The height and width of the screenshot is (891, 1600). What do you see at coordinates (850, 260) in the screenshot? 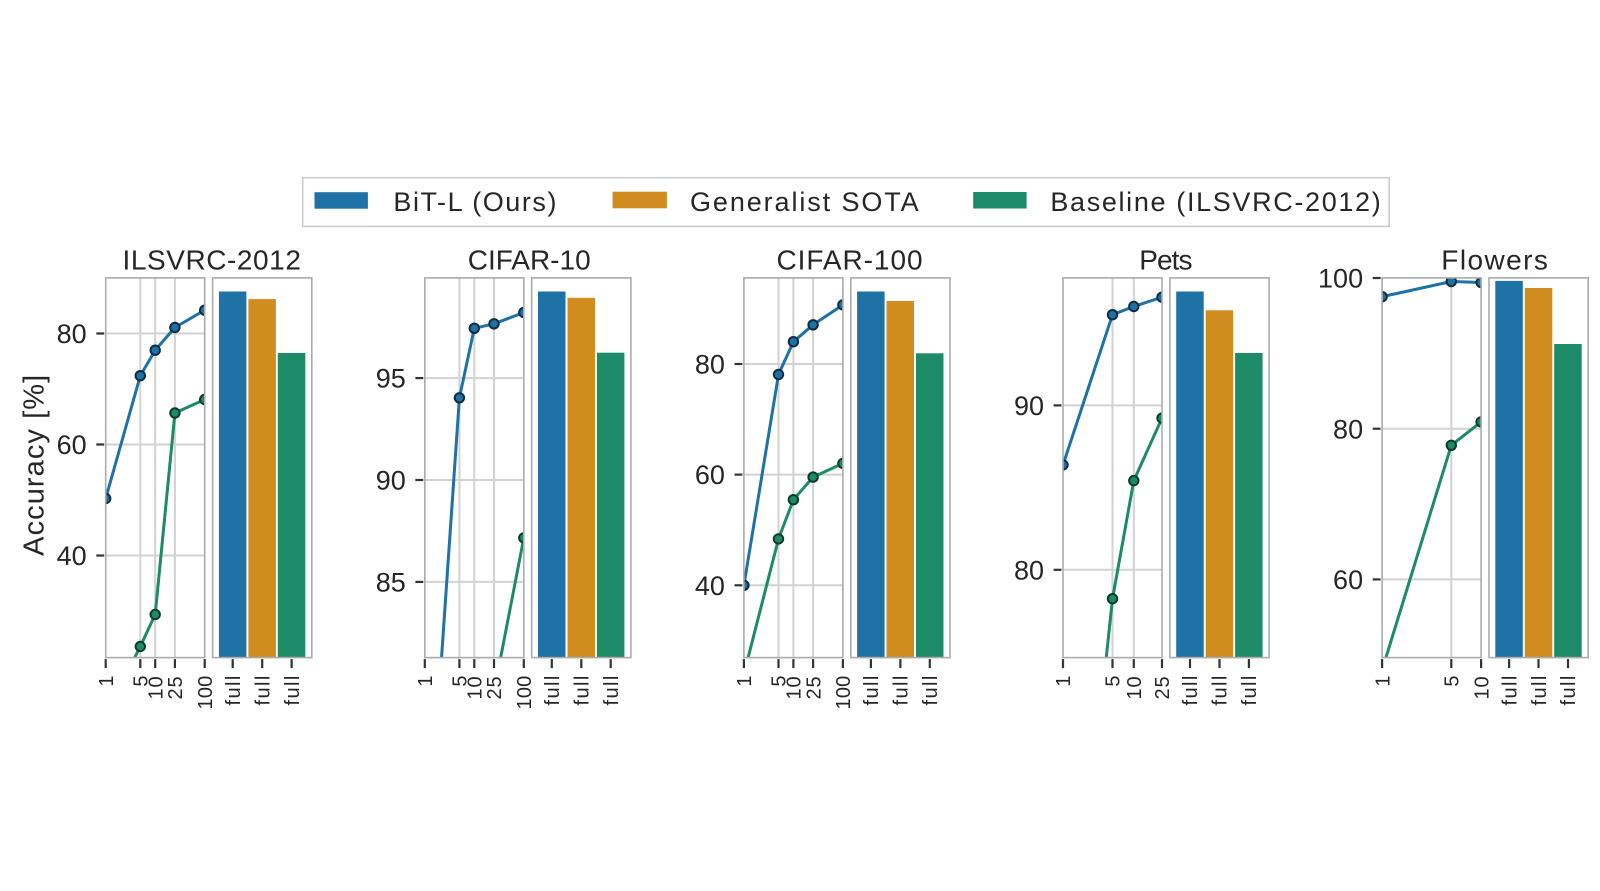
I see `svg-text: CIFAR-100` at bounding box center [850, 260].